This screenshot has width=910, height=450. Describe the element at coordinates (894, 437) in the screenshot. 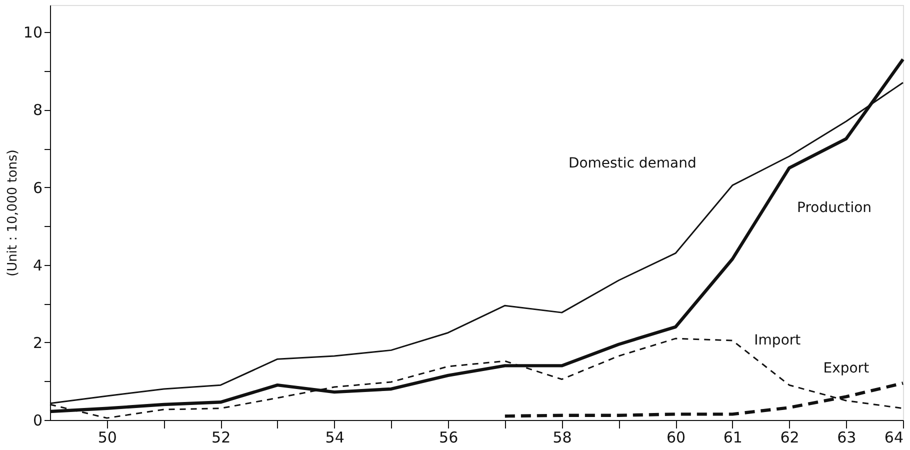

I see `x-tick-label: 64` at that location.